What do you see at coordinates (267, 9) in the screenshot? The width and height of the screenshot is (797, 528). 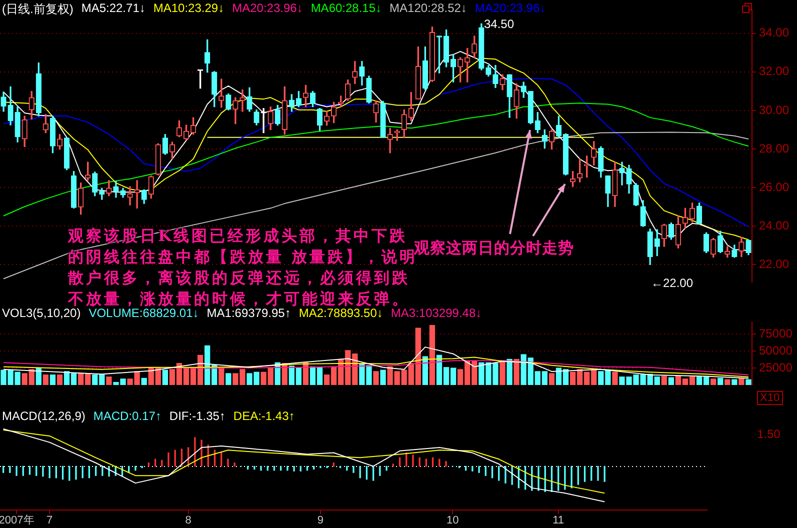 I see `annotation: MA20:23.96↓` at bounding box center [267, 9].